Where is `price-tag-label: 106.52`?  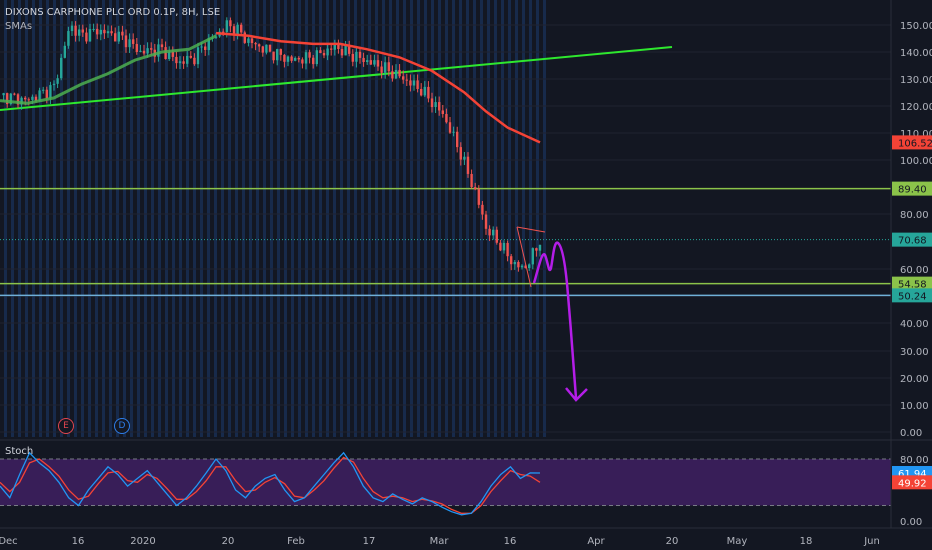 price-tag-label: 106.52 is located at coordinates (915, 143).